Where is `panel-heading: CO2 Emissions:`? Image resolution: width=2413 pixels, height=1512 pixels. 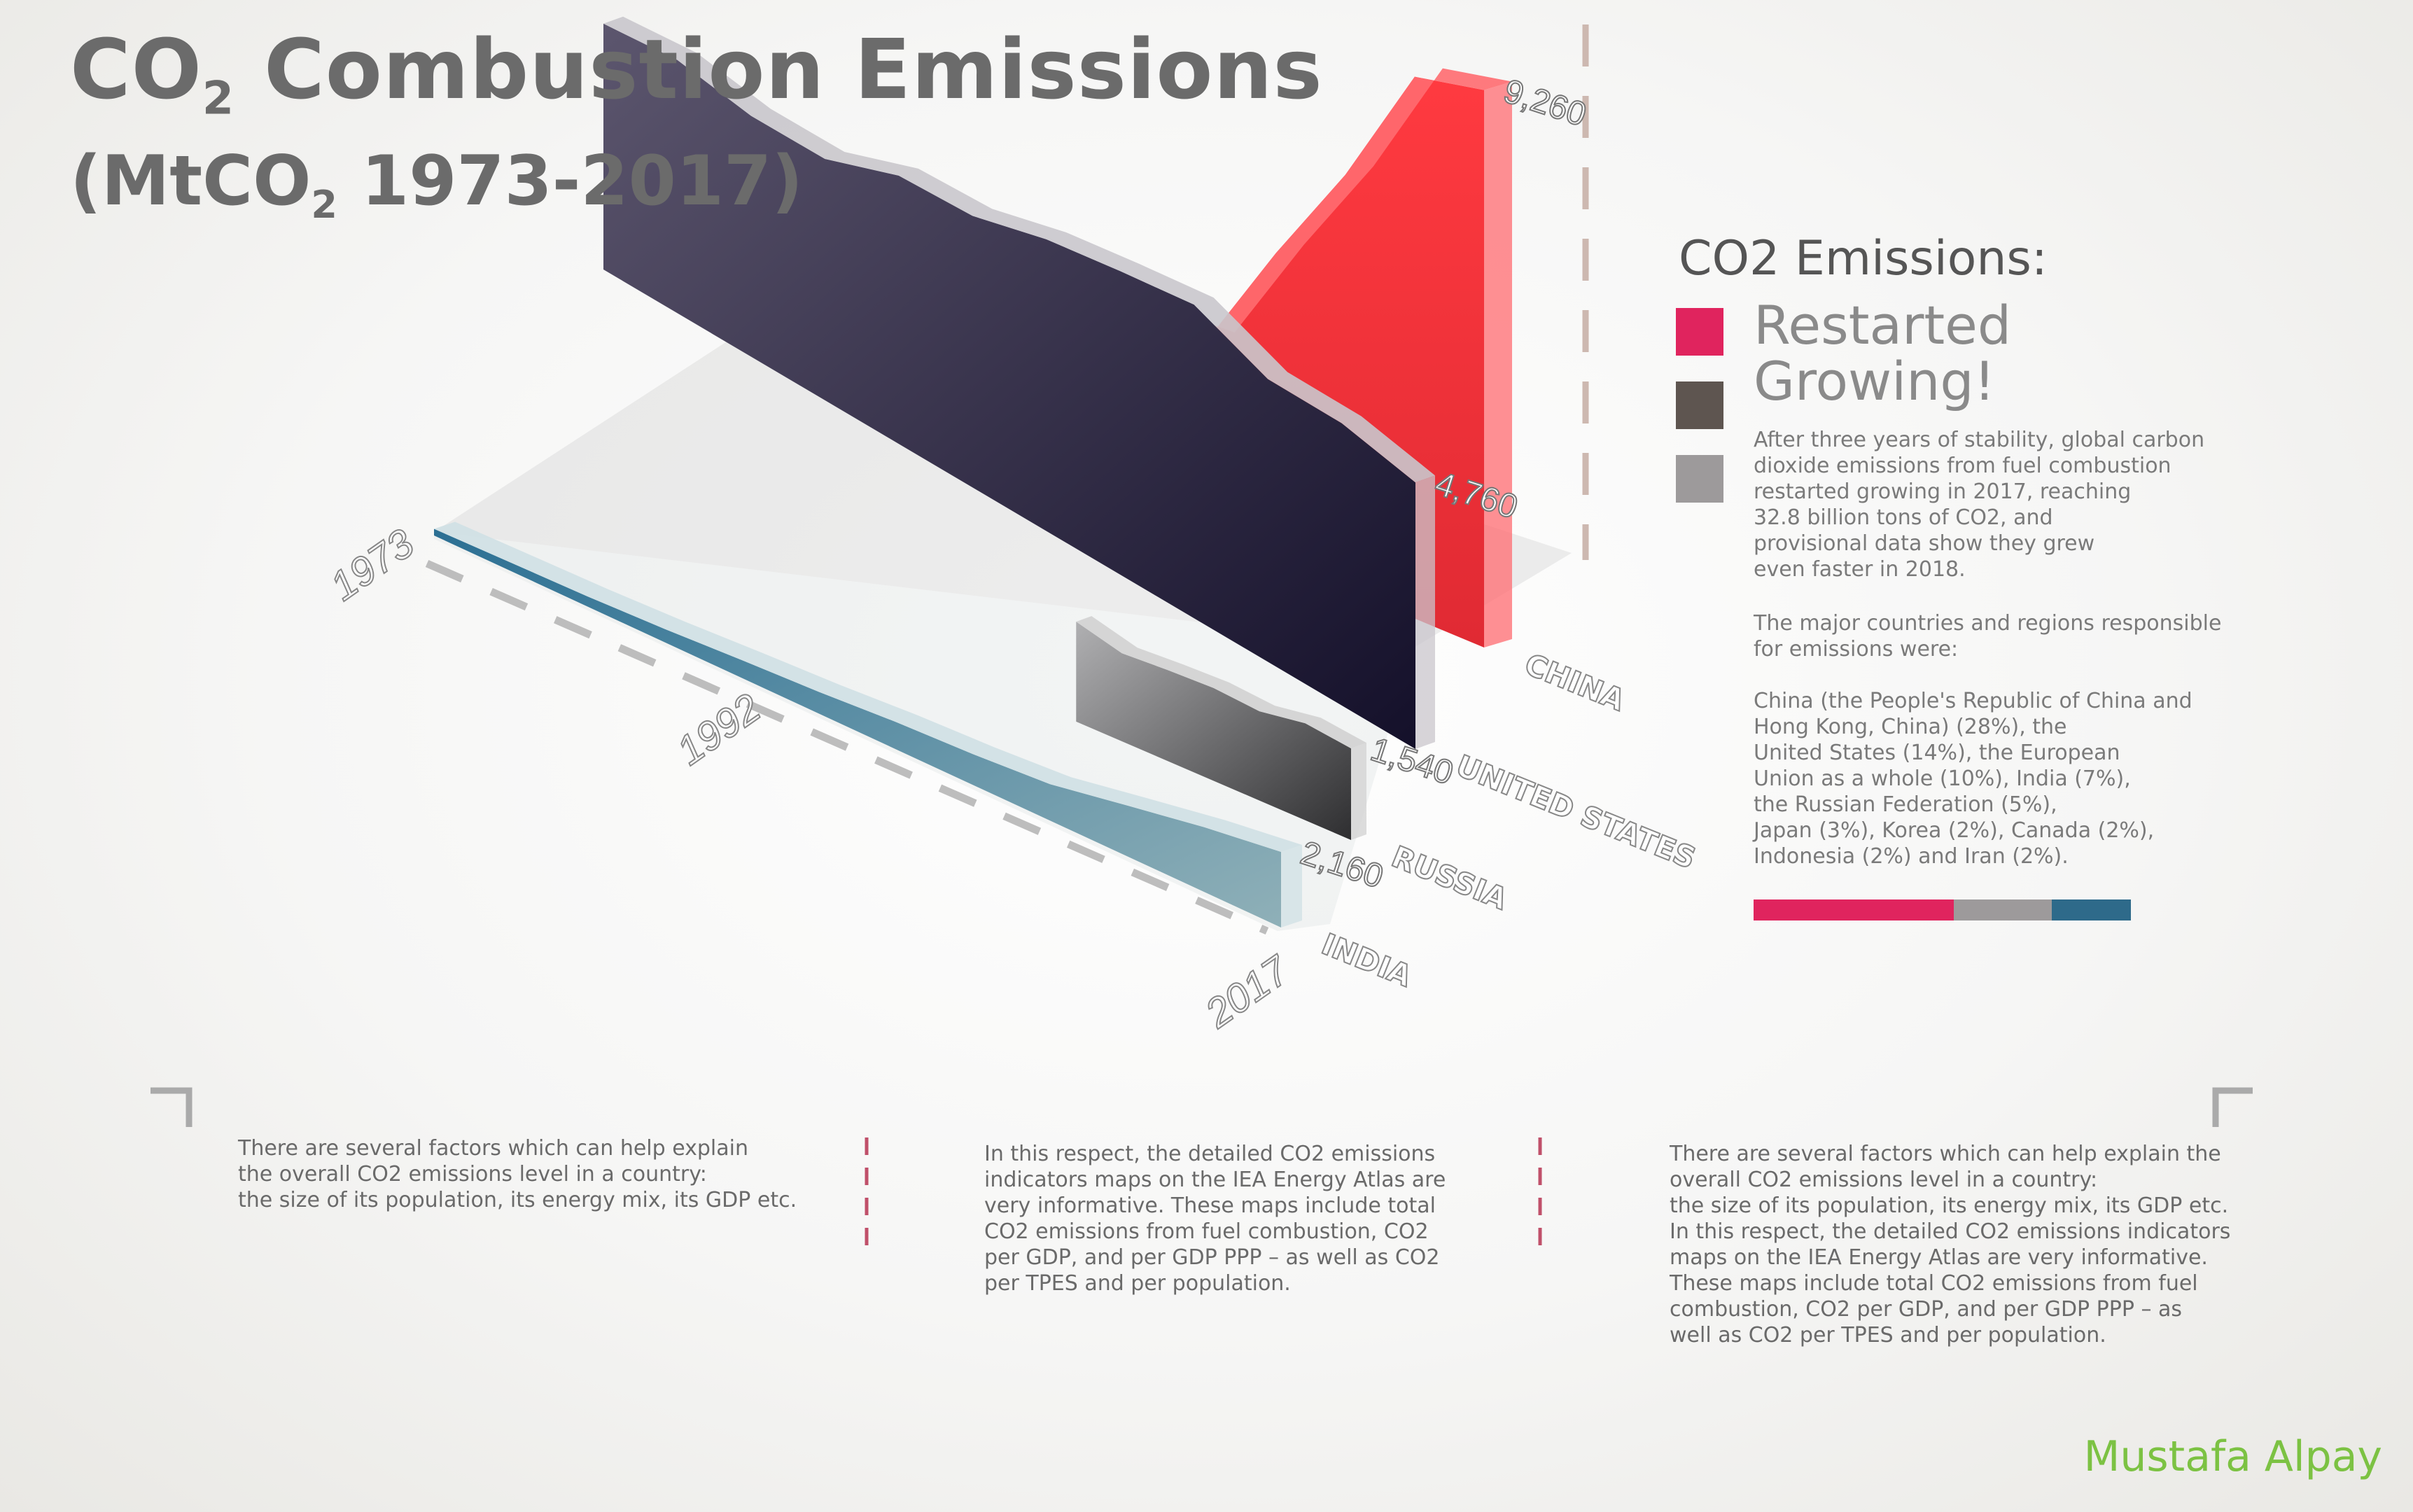 panel-heading: CO2 Emissions: is located at coordinates (1864, 258).